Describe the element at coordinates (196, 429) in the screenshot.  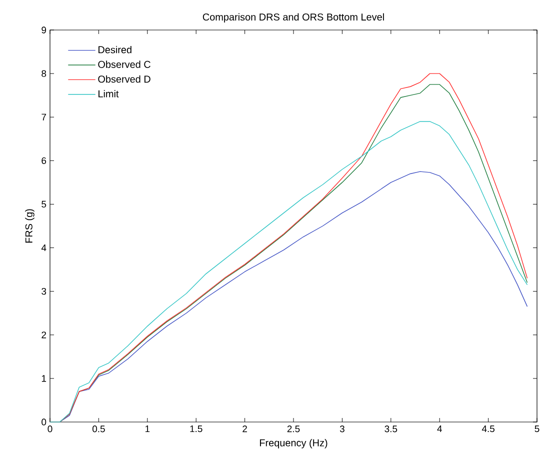
I see `x-tick-label: 1.5` at that location.